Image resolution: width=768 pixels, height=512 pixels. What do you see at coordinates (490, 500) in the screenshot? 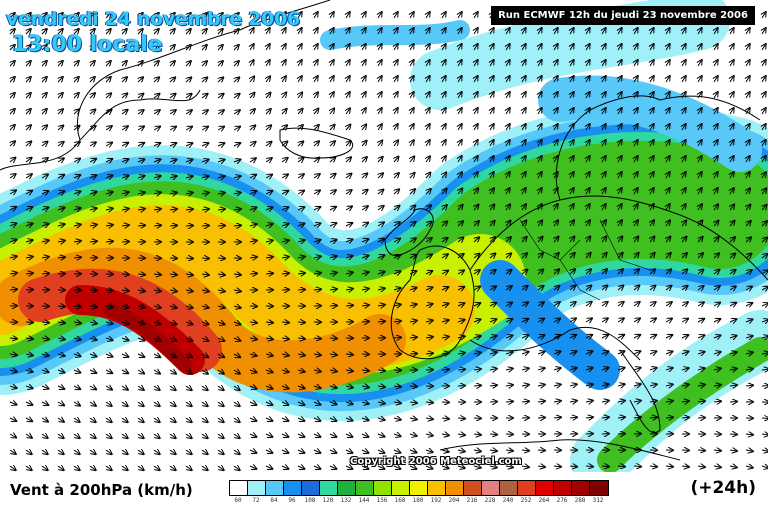
I see `legend-tick-label: 228` at bounding box center [490, 500].